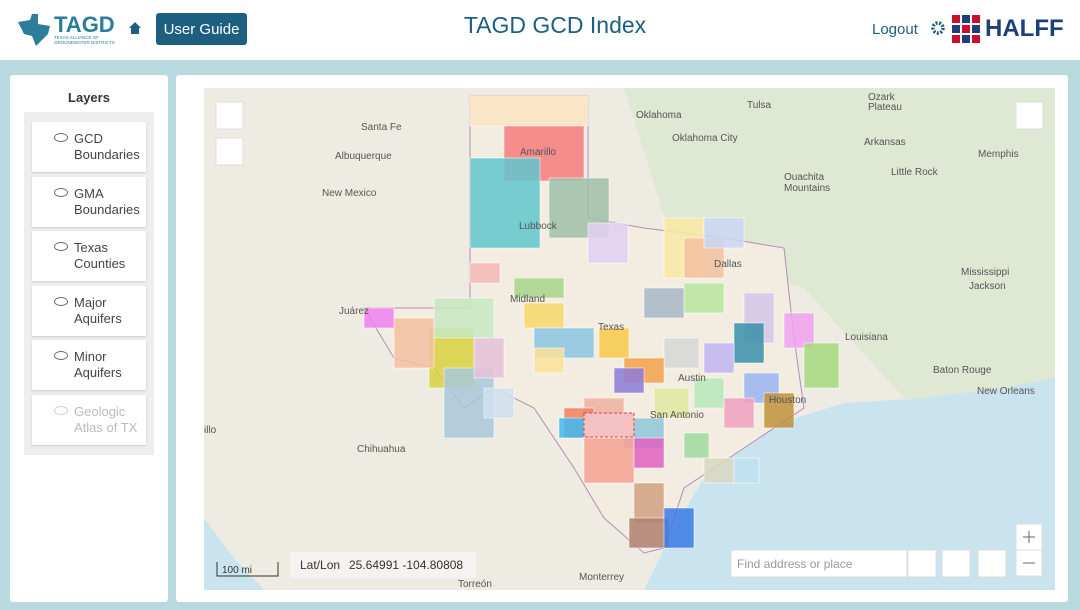 Image resolution: width=1080 pixels, height=610 pixels. Describe the element at coordinates (705, 138) in the screenshot. I see `map-label: Oklahoma City` at that location.